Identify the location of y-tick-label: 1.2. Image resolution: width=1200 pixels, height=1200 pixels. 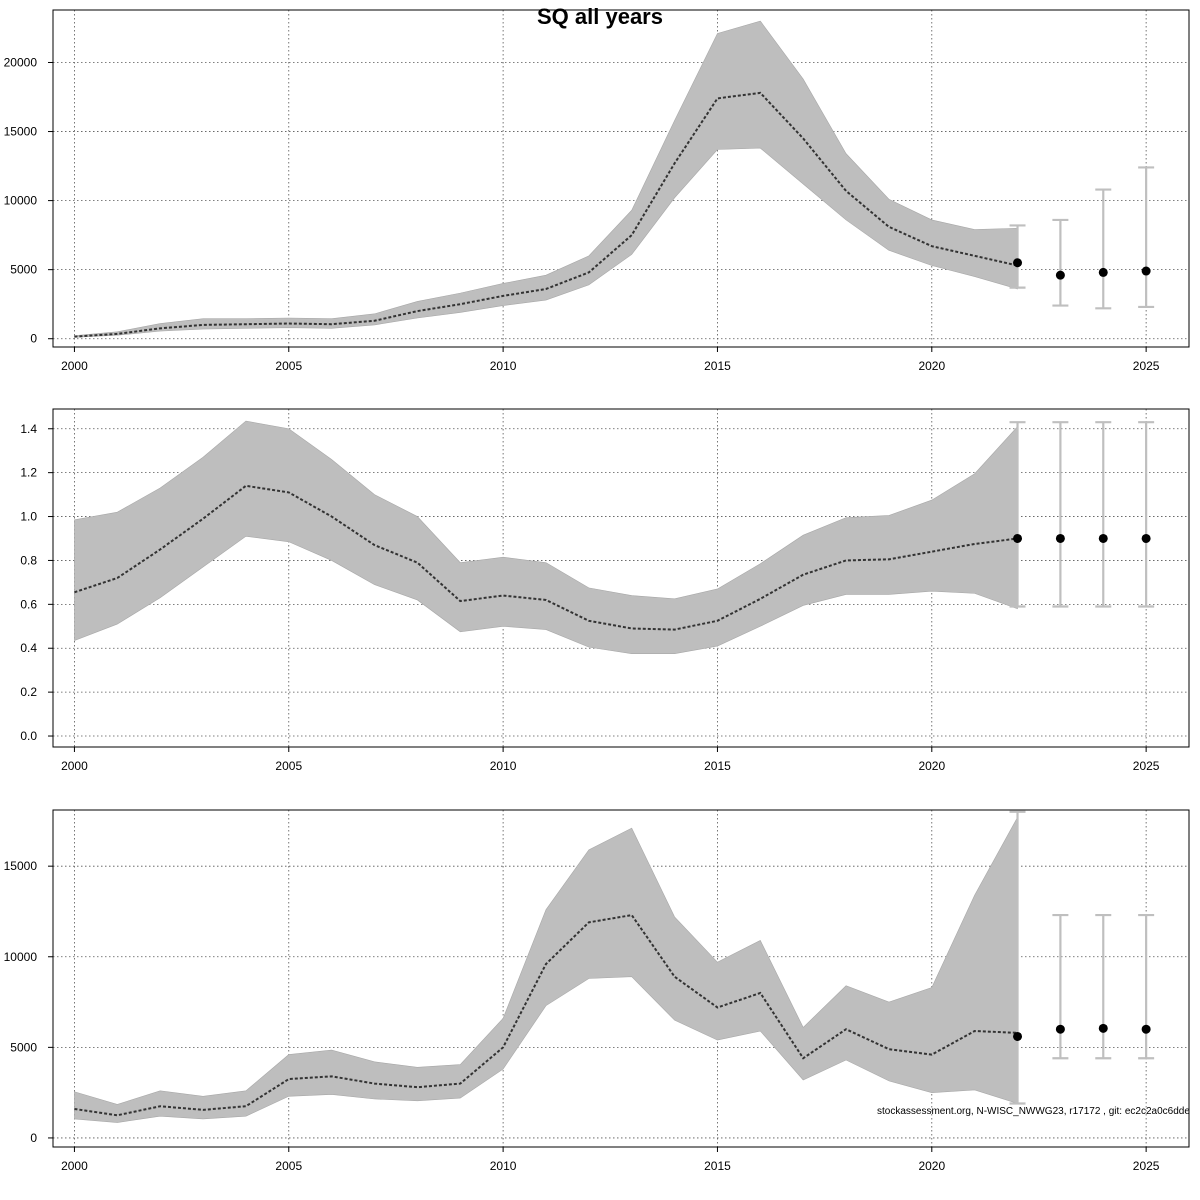
(28, 473).